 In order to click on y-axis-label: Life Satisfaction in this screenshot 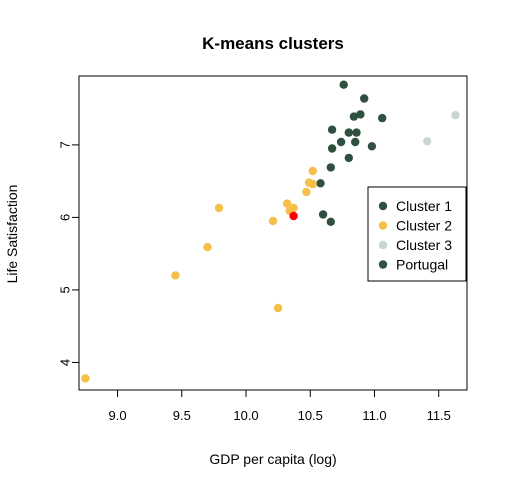, I will do `click(12, 234)`.